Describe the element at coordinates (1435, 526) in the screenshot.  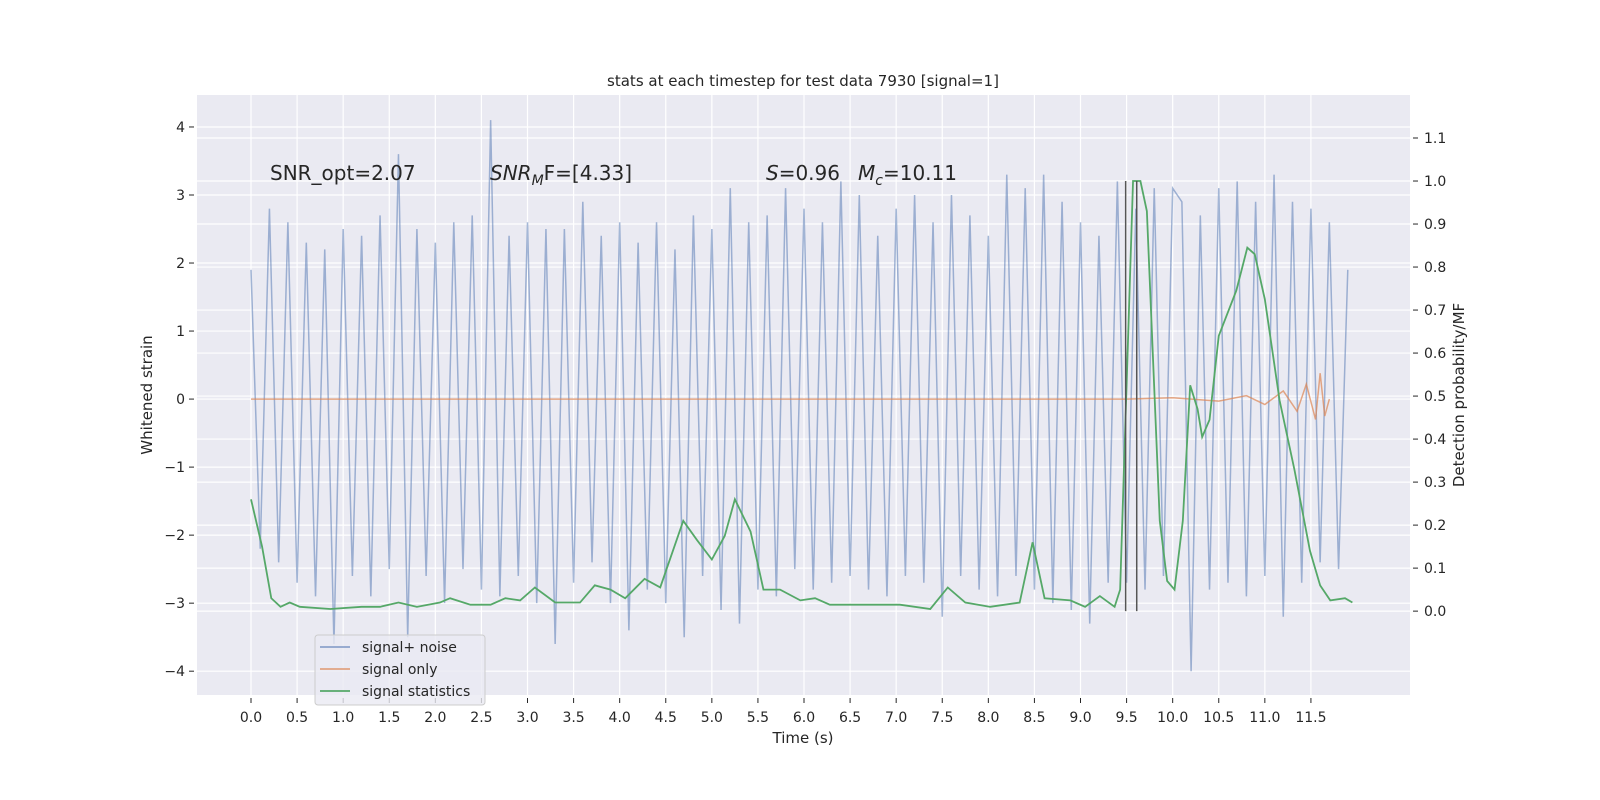
I see `y2-tick-label: 0.2` at that location.